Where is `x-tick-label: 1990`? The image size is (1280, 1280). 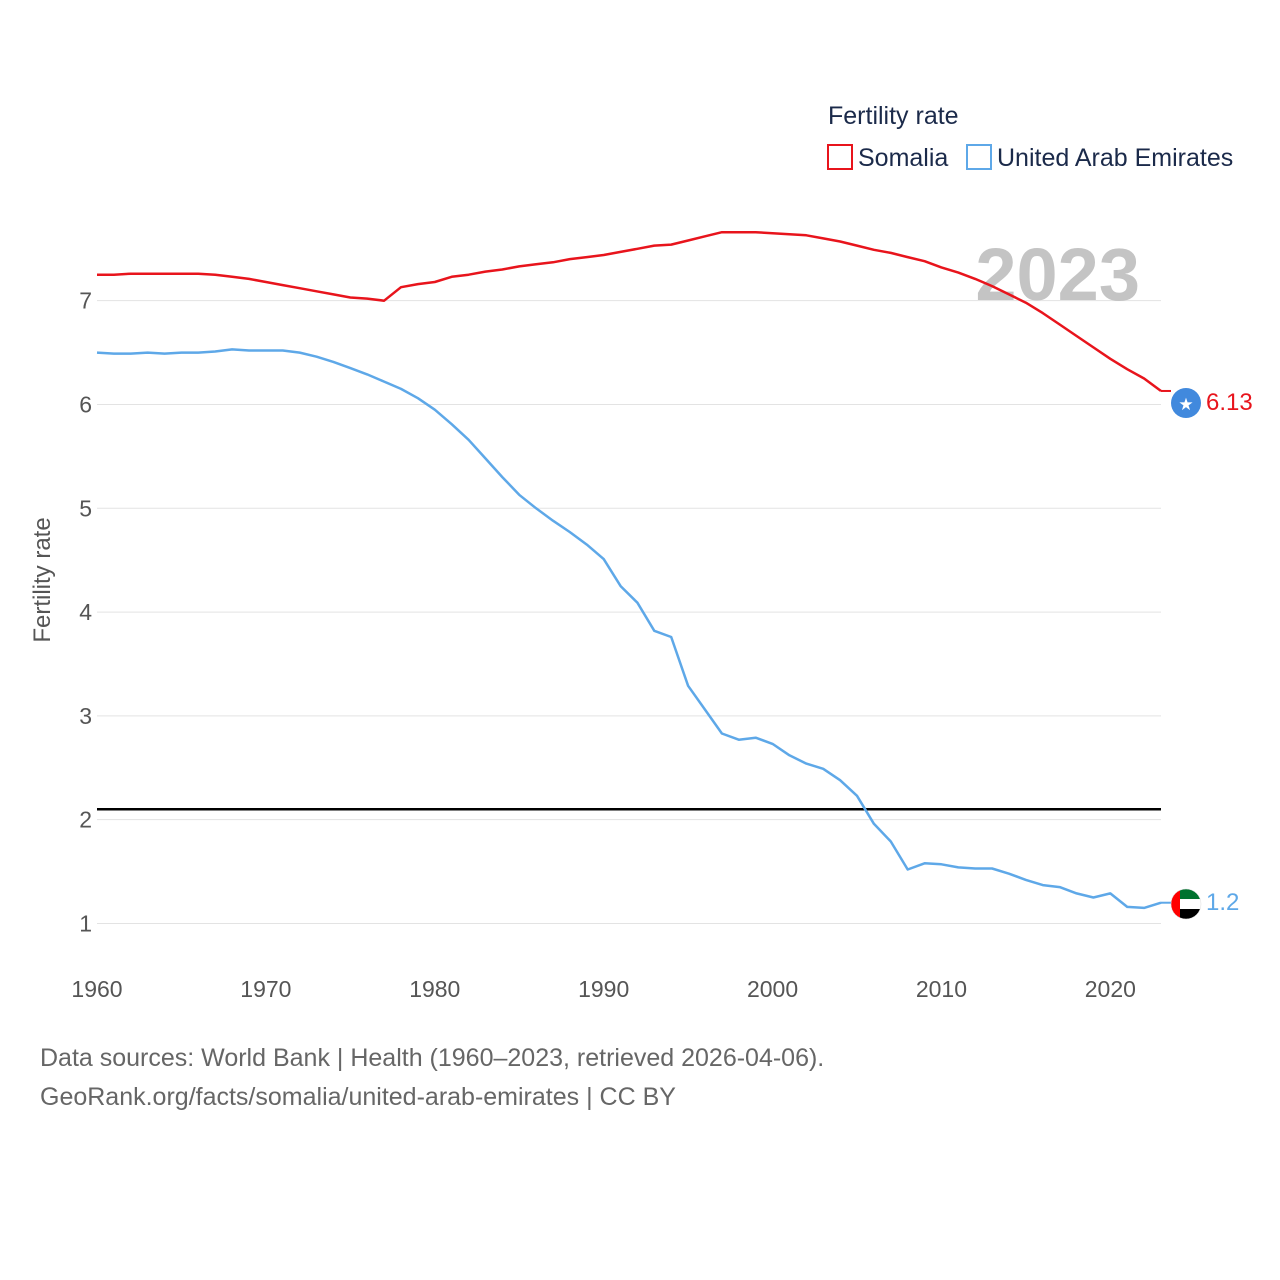
x-tick-label: 1990 is located at coordinates (603, 989).